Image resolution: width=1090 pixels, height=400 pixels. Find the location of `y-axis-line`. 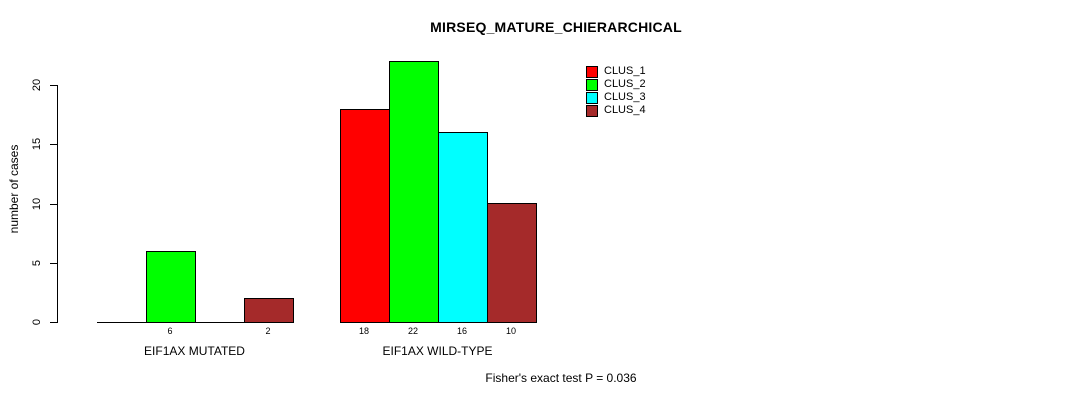

y-axis-line is located at coordinates (57, 204).